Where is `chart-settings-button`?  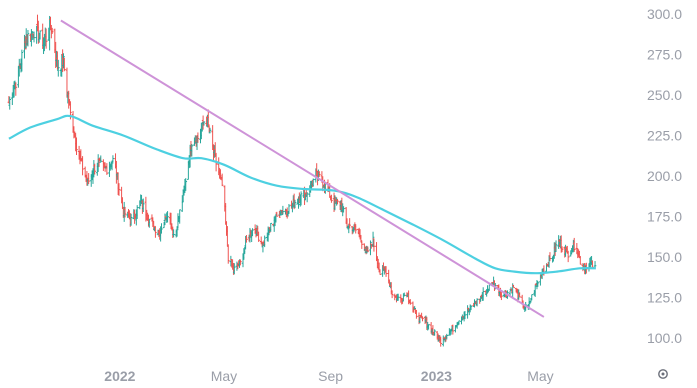
chart-settings-button is located at coordinates (663, 374).